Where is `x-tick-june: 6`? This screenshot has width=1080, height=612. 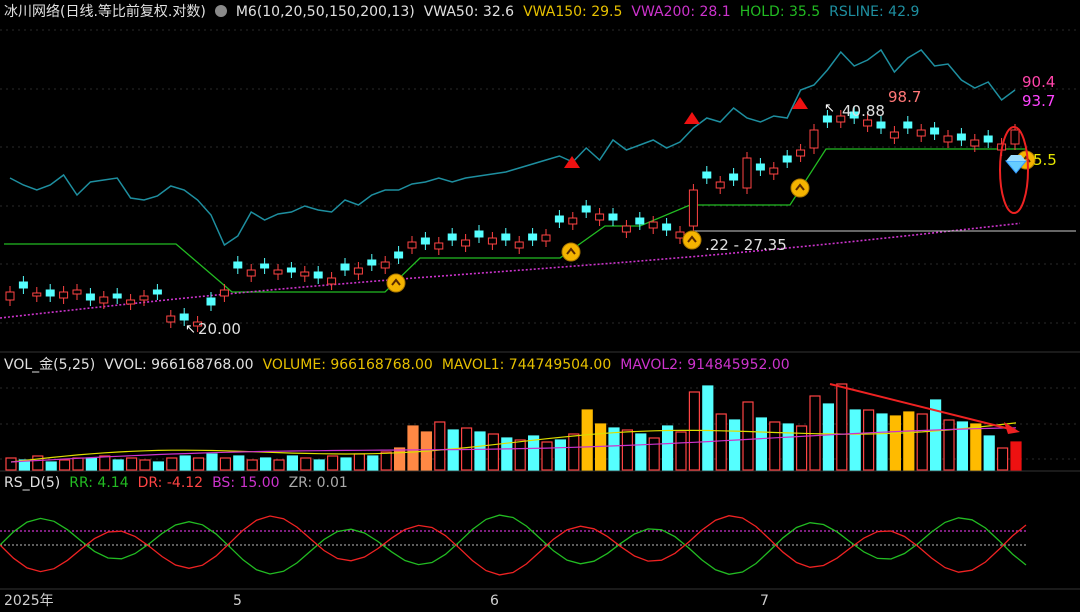 x-tick-june: 6 is located at coordinates (494, 601).